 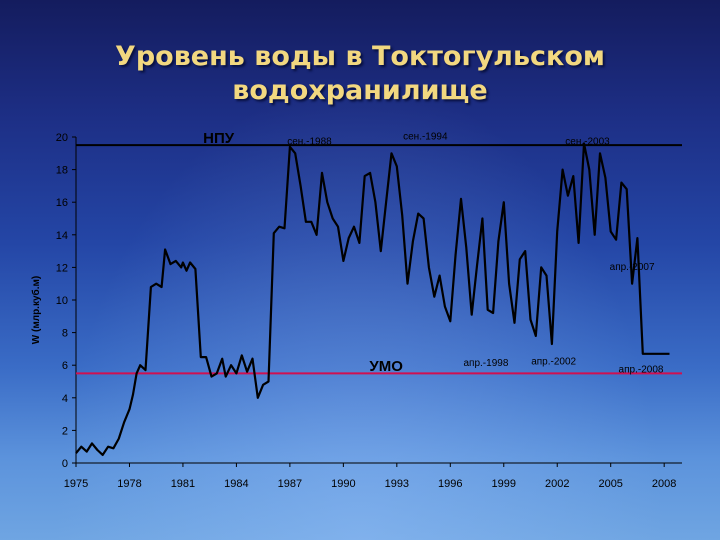 What do you see at coordinates (632, 267) in the screenshot?
I see `annotation-label: апр.-2007` at bounding box center [632, 267].